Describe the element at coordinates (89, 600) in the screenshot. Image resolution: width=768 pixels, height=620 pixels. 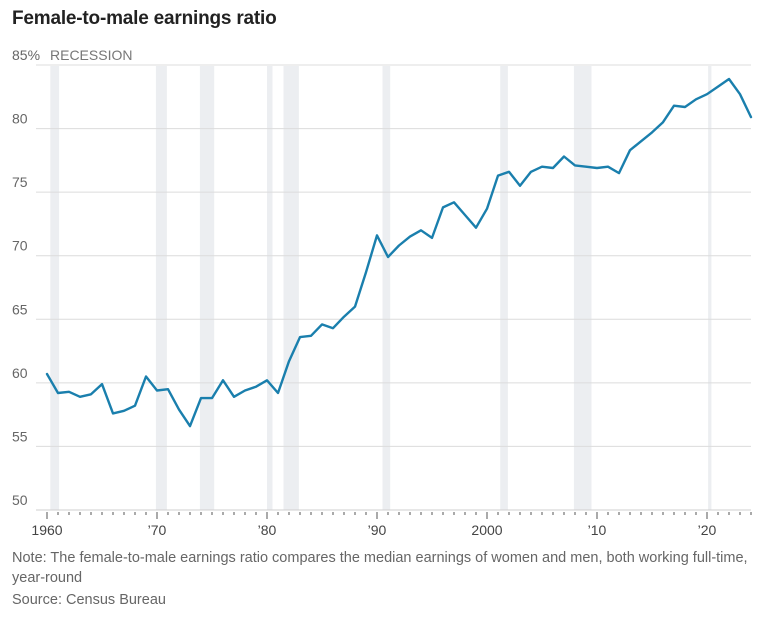
I see `chart-source: Source: Census Bureau` at that location.